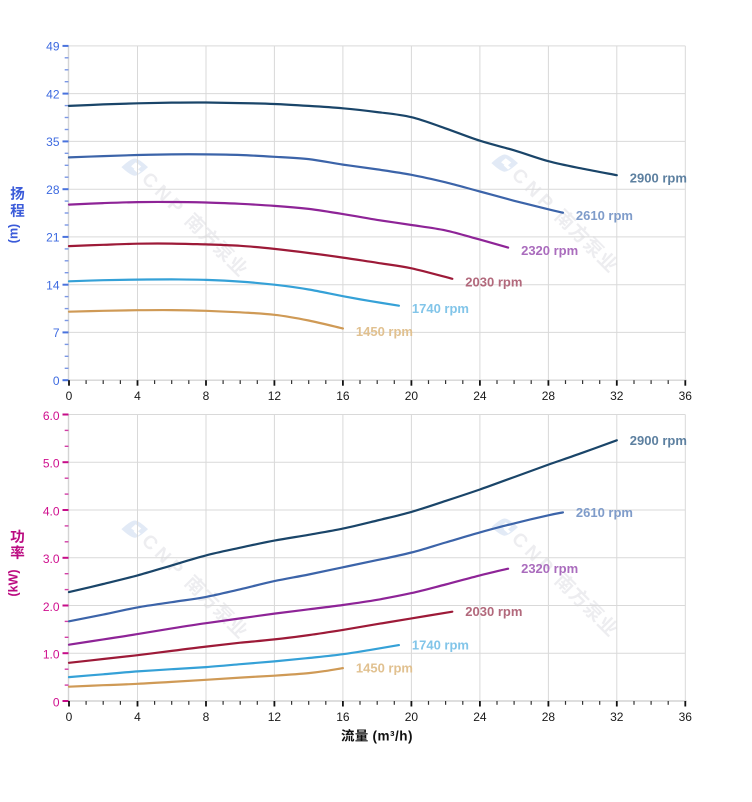 The height and width of the screenshot is (802, 752). Describe the element at coordinates (51, 607) in the screenshot. I see `svg-text: 2.0` at that location.